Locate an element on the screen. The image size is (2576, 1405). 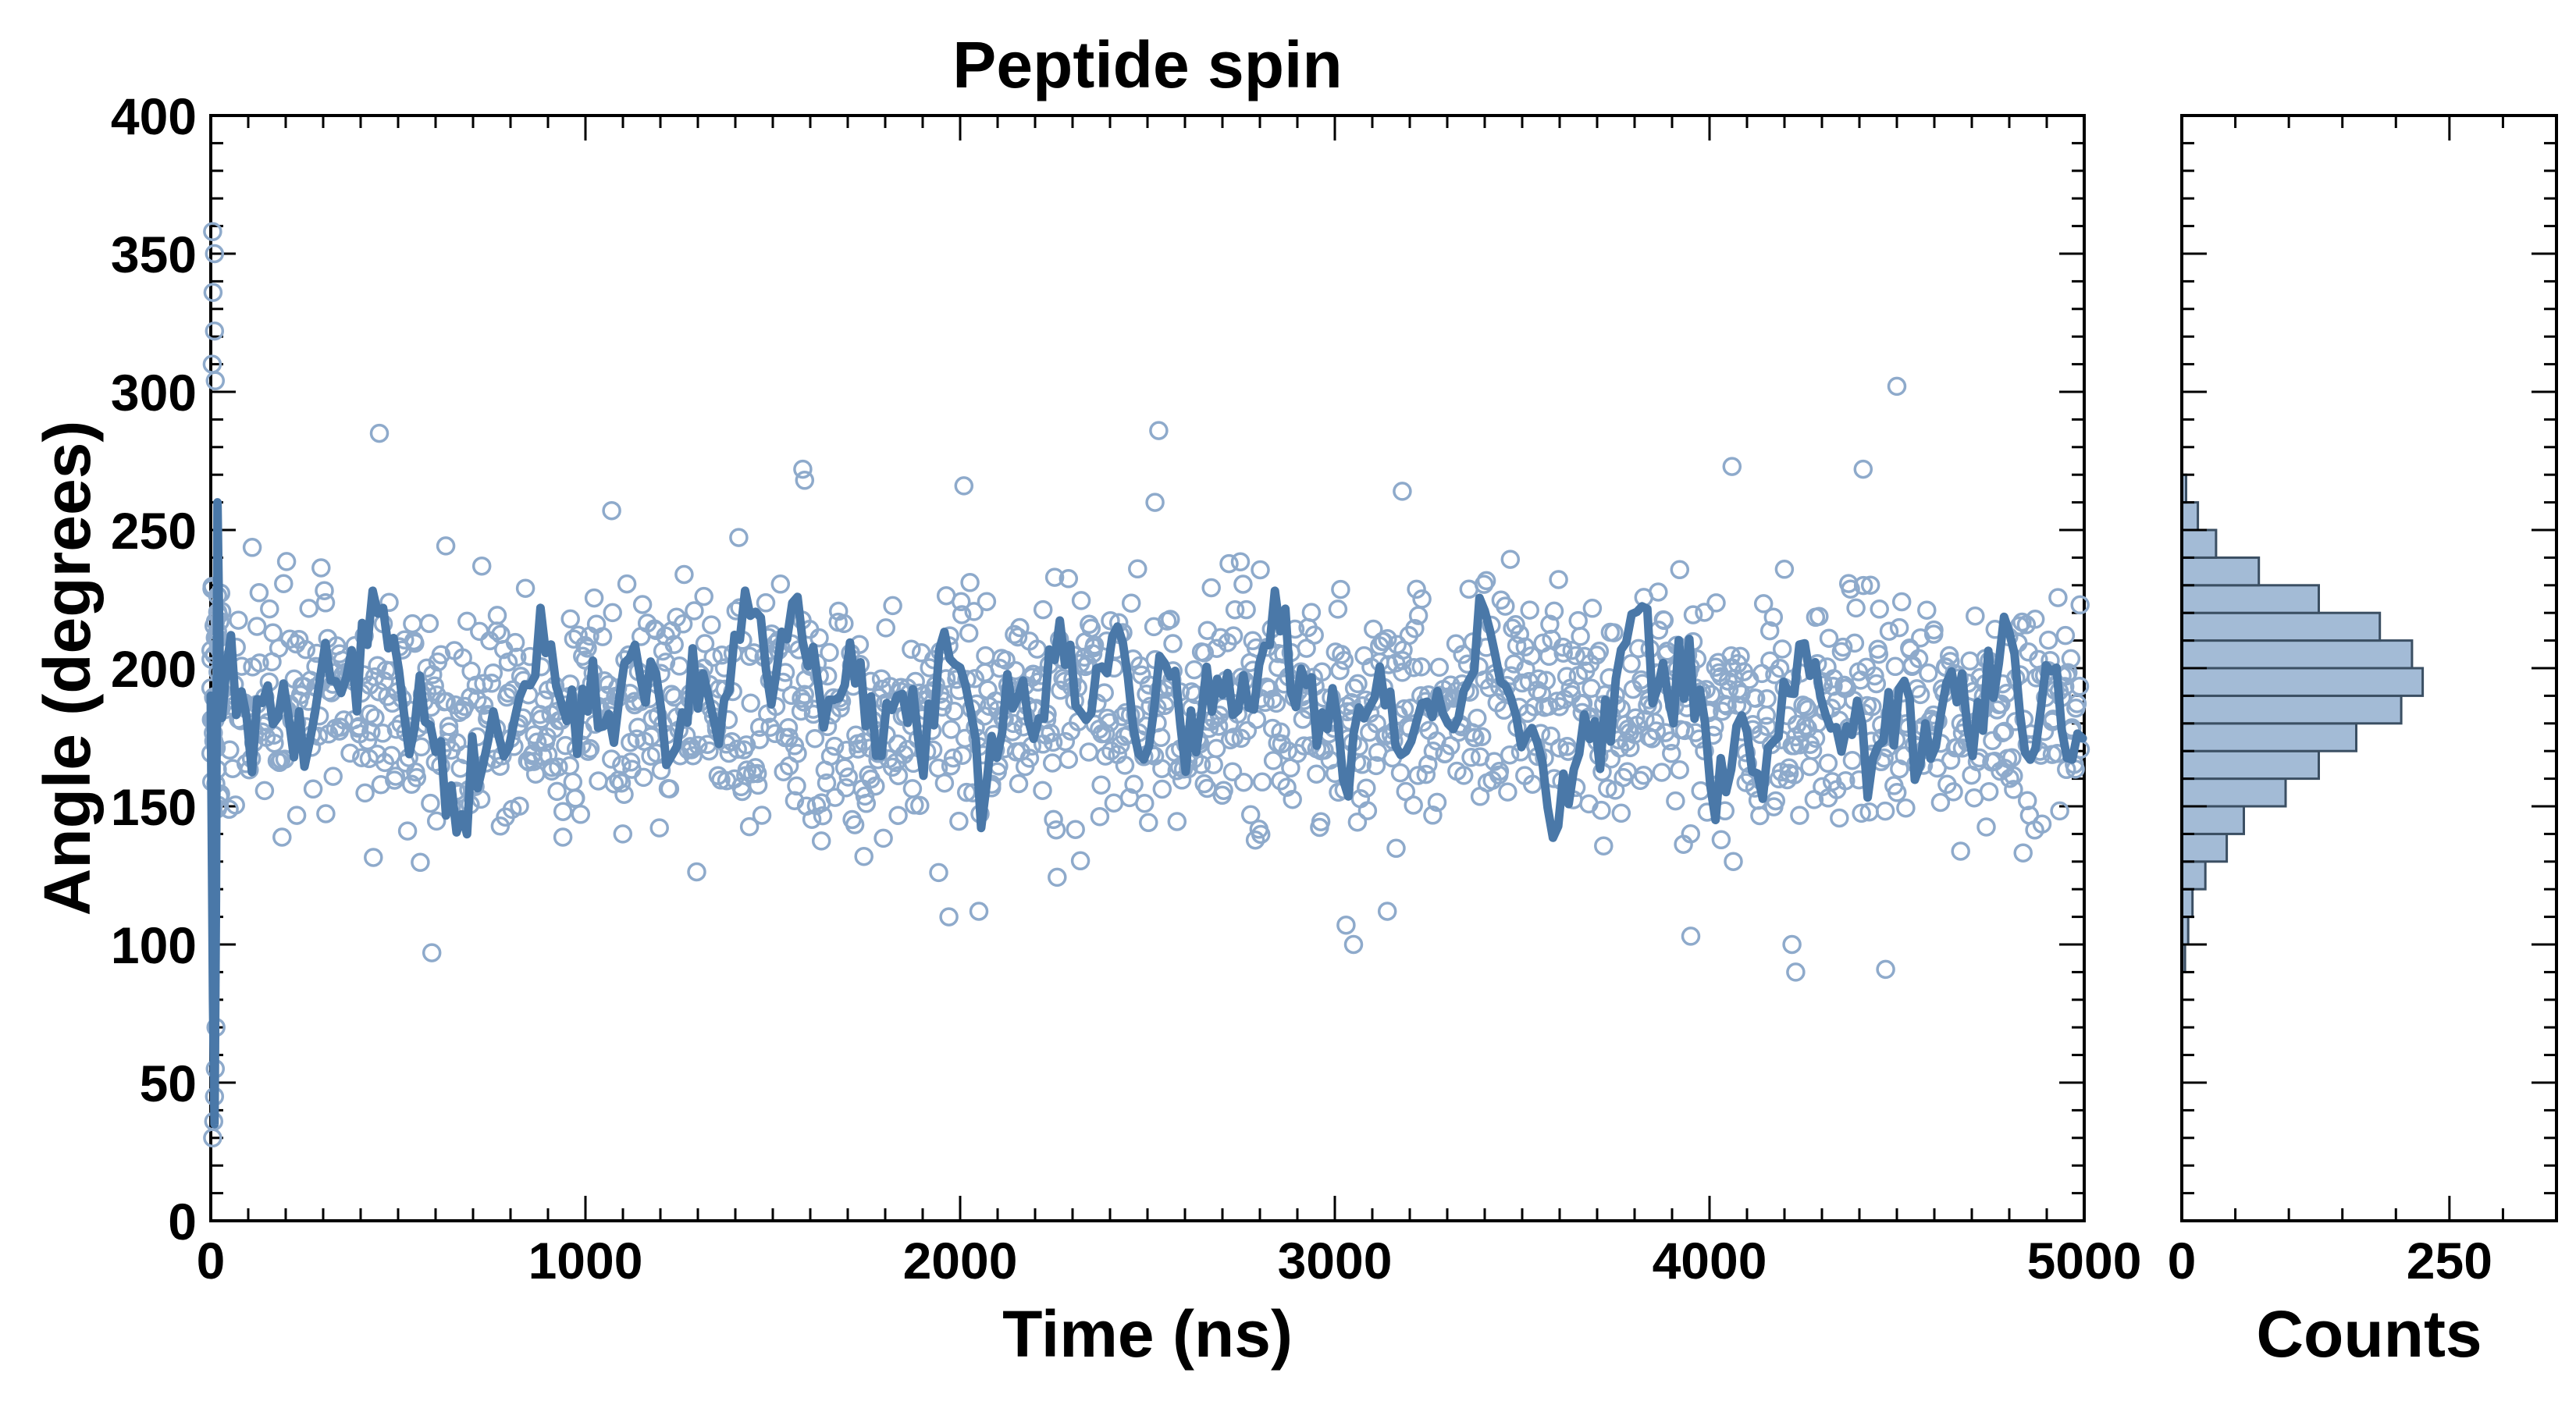
histogram-x-tick-label: 0 is located at coordinates (2182, 1260).